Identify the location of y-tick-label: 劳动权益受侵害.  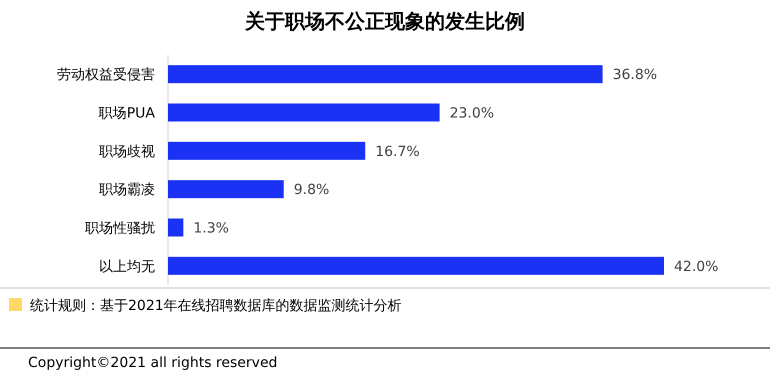
(106, 75).